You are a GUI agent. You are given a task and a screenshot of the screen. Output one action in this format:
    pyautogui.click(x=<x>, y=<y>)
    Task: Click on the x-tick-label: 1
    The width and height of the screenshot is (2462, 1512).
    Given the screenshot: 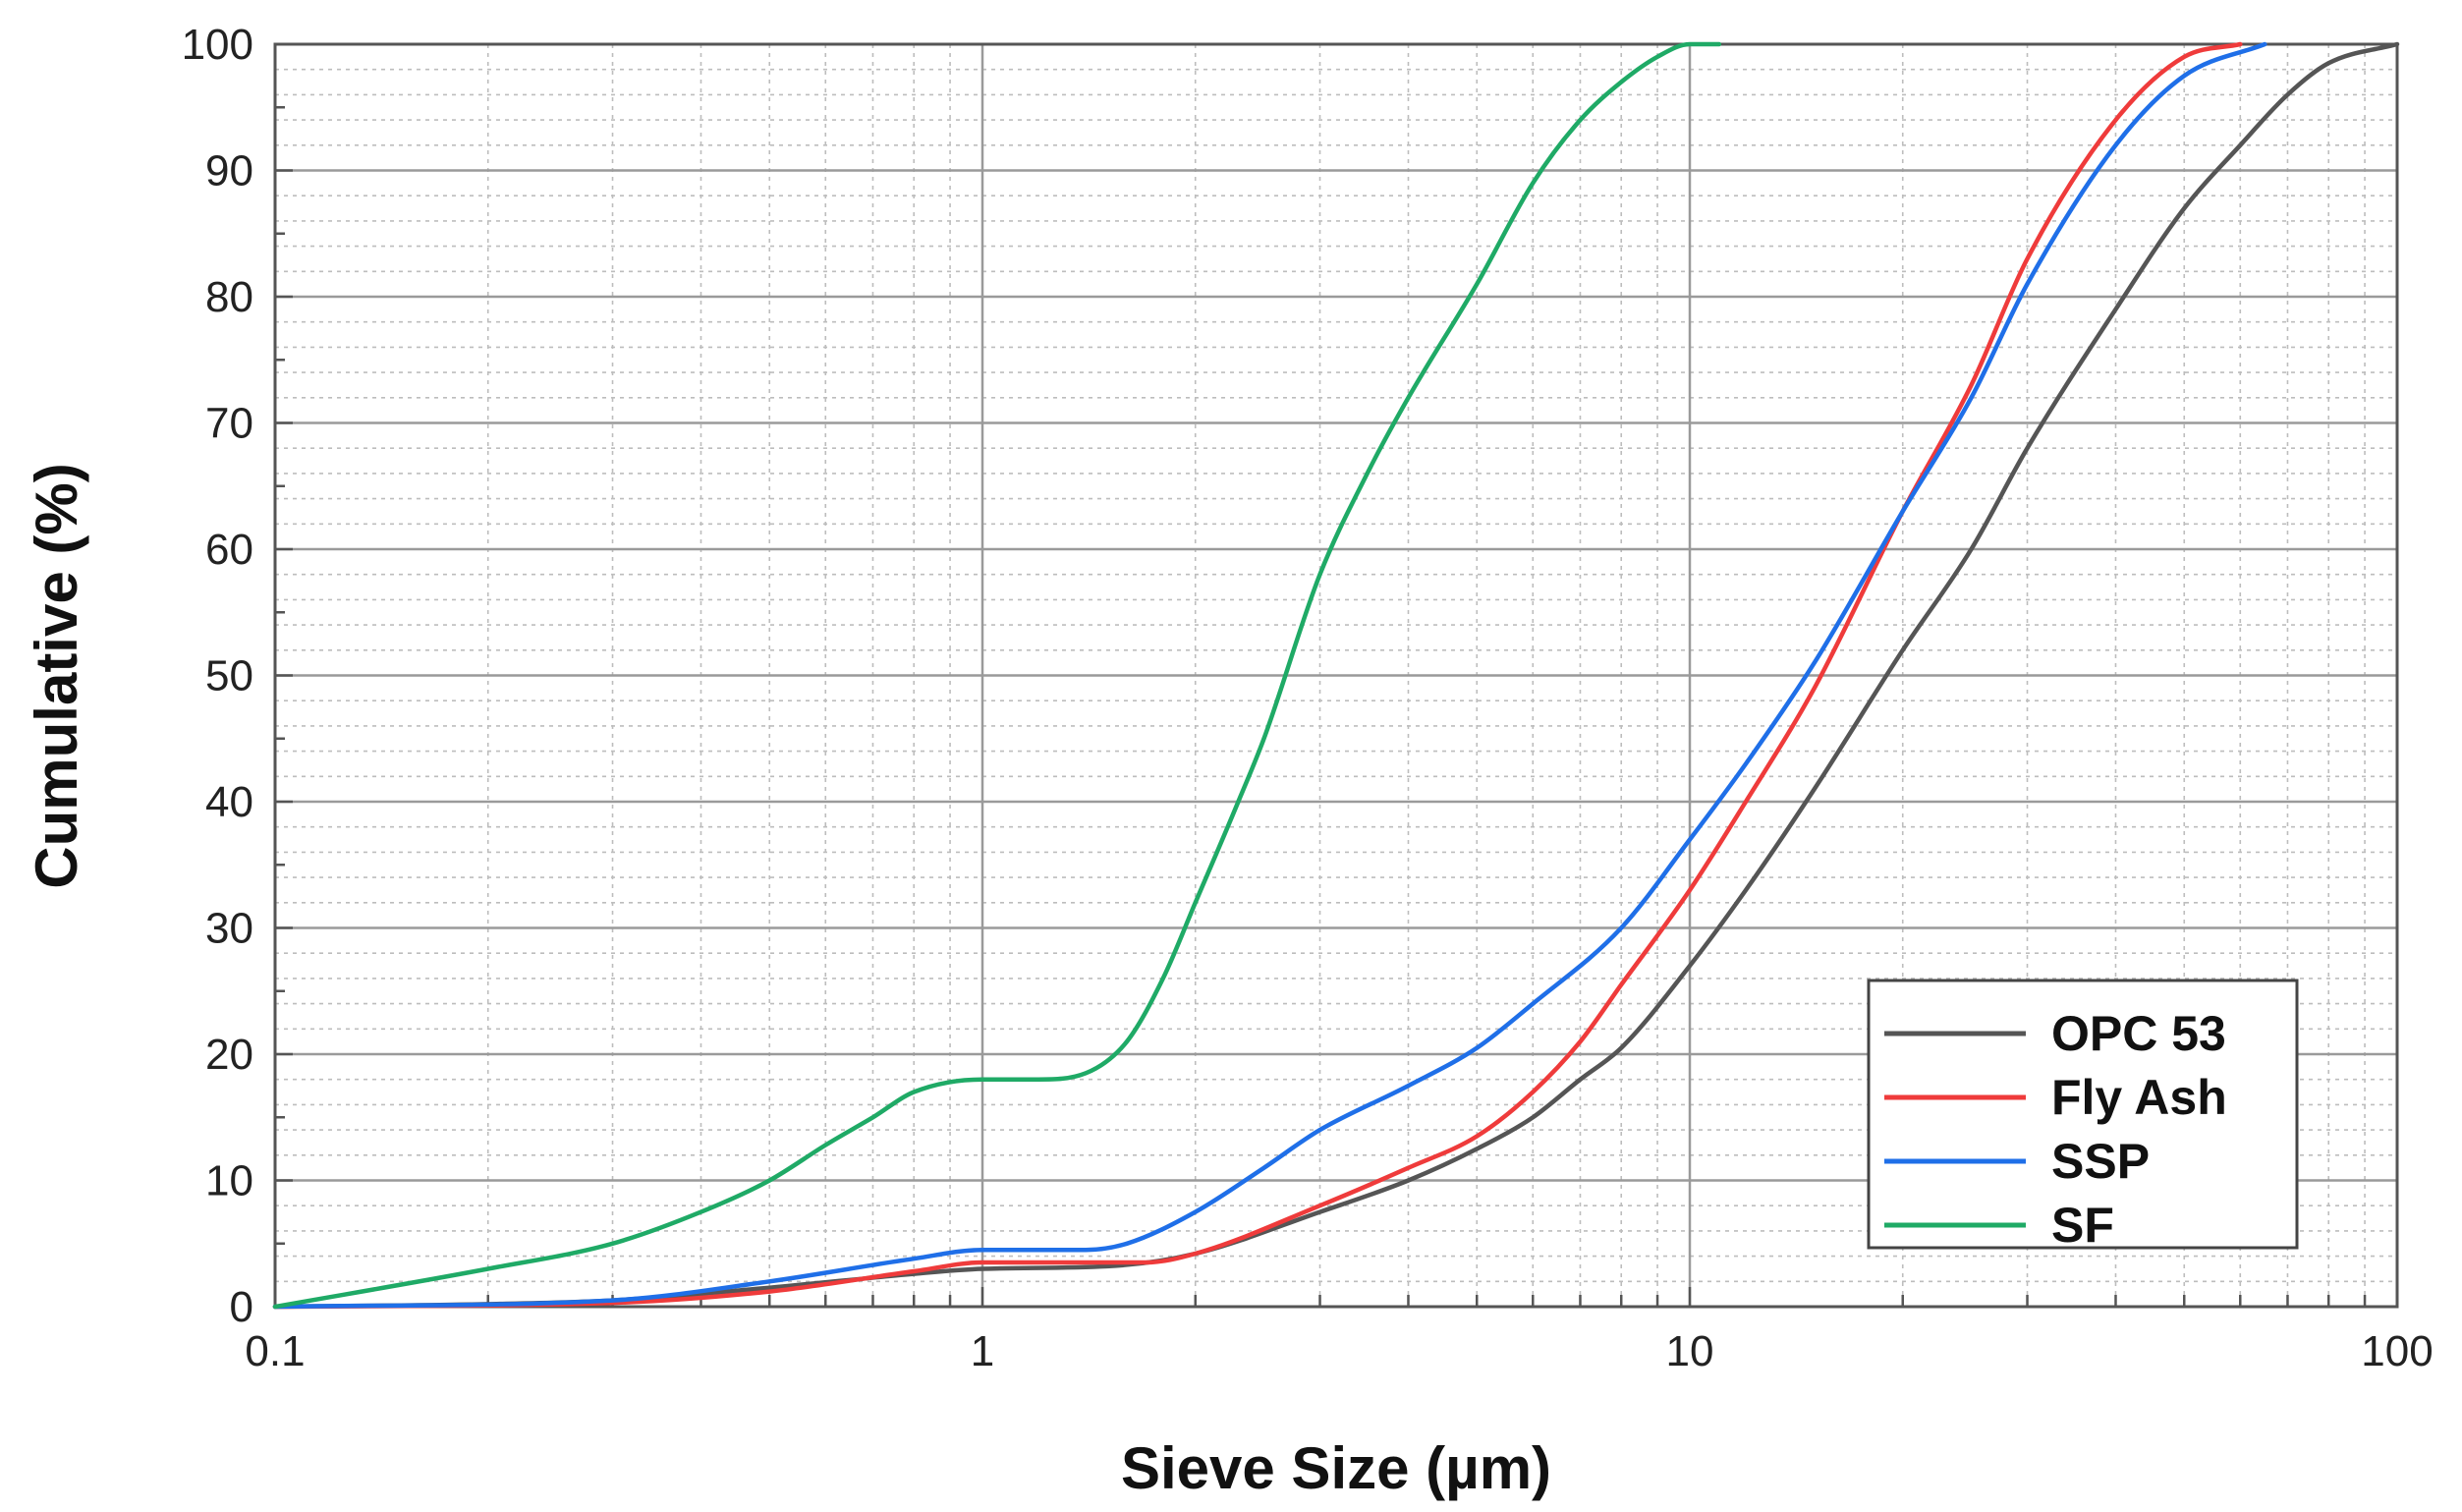 What is the action you would take?
    pyautogui.click(x=982, y=1351)
    